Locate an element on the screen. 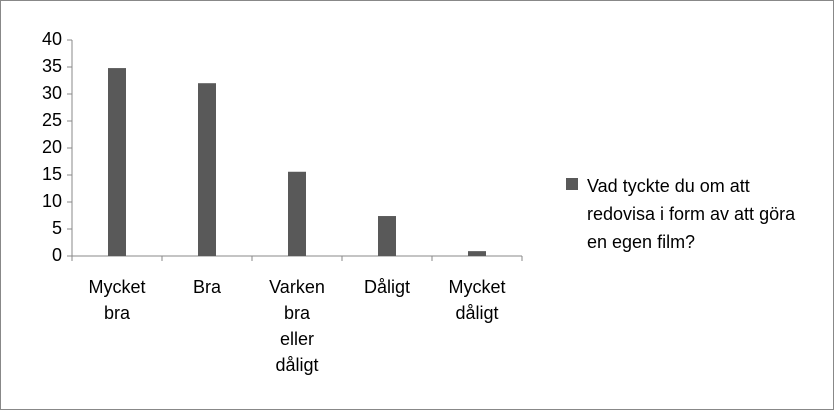 The height and width of the screenshot is (410, 834). y-tick-label: 35 is located at coordinates (52, 66).